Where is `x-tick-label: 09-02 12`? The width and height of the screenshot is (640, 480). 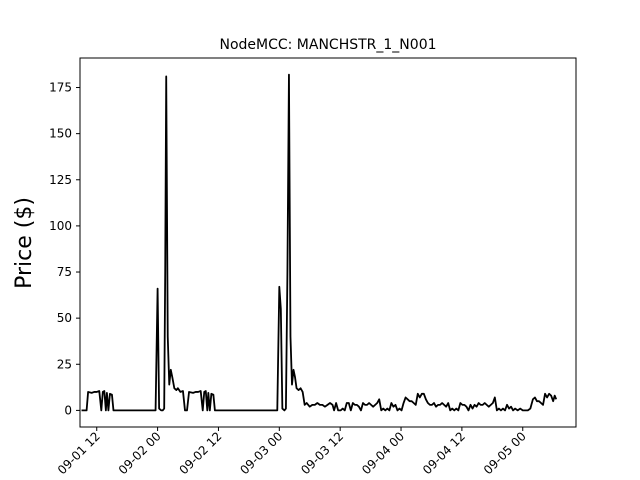 x-tick-label: 09-02 12 is located at coordinates (201, 453).